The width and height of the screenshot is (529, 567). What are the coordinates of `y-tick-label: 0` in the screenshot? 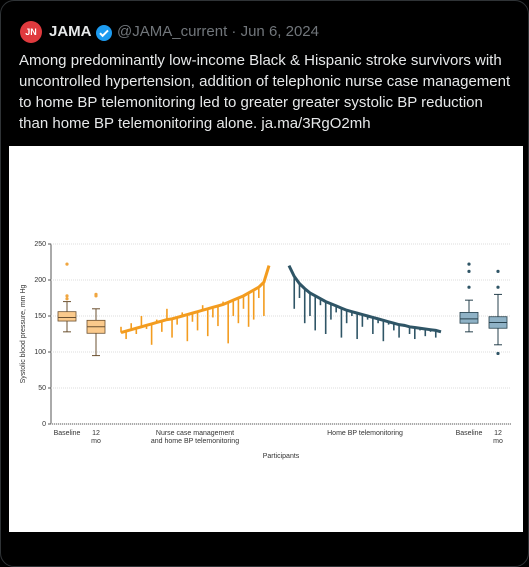 It's located at (44, 424).